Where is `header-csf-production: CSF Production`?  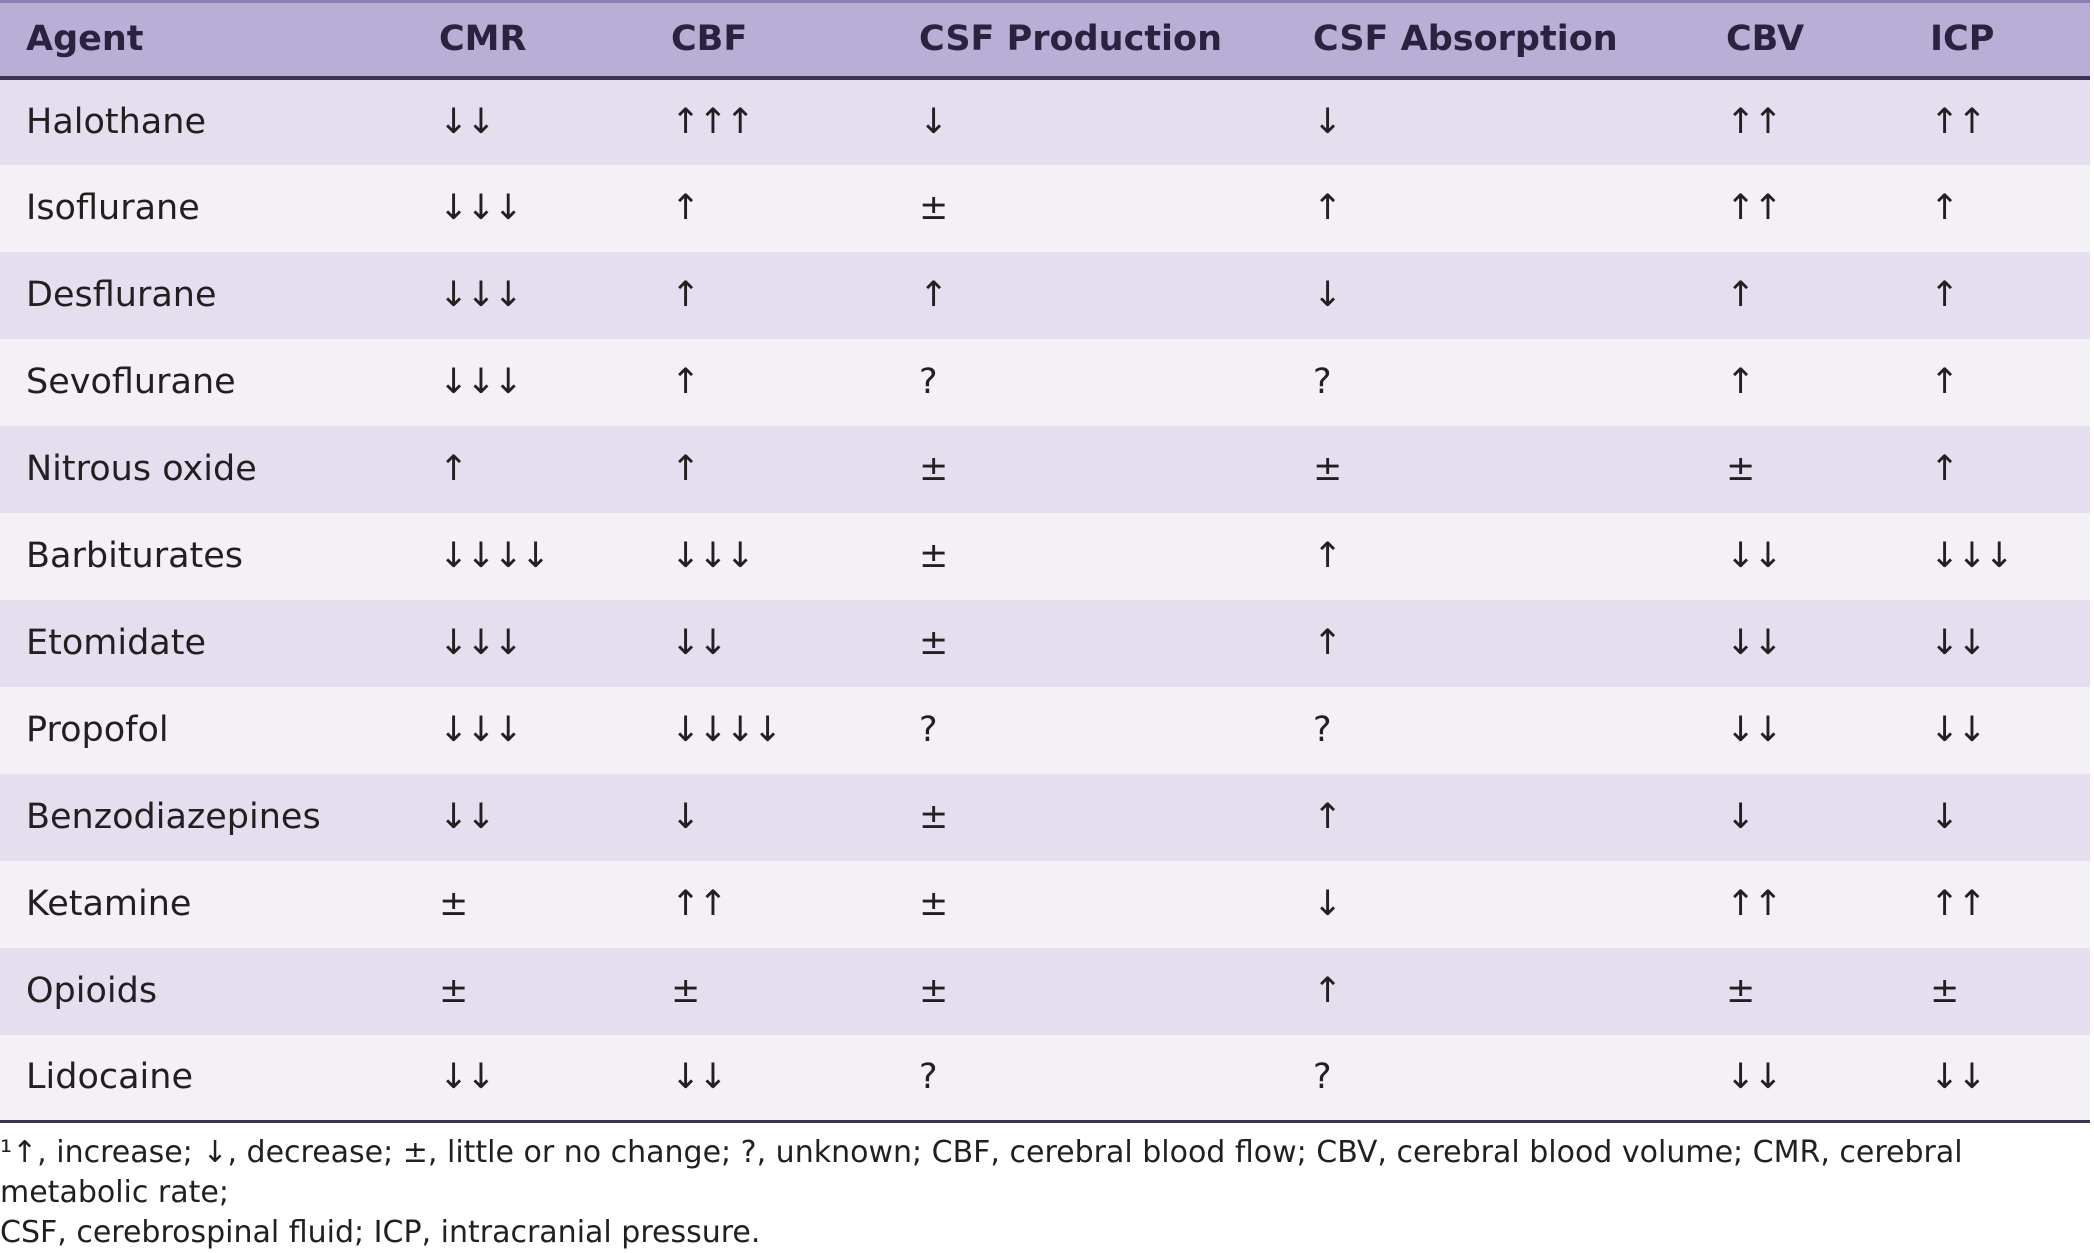 header-csf-production: CSF Production is located at coordinates (1071, 39).